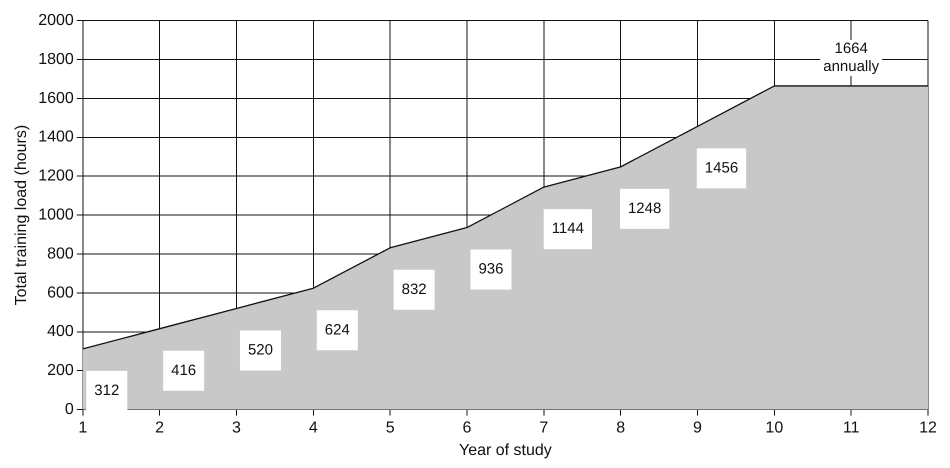 This screenshot has height=468, width=950. I want to click on y-tick-label: 400, so click(60, 331).